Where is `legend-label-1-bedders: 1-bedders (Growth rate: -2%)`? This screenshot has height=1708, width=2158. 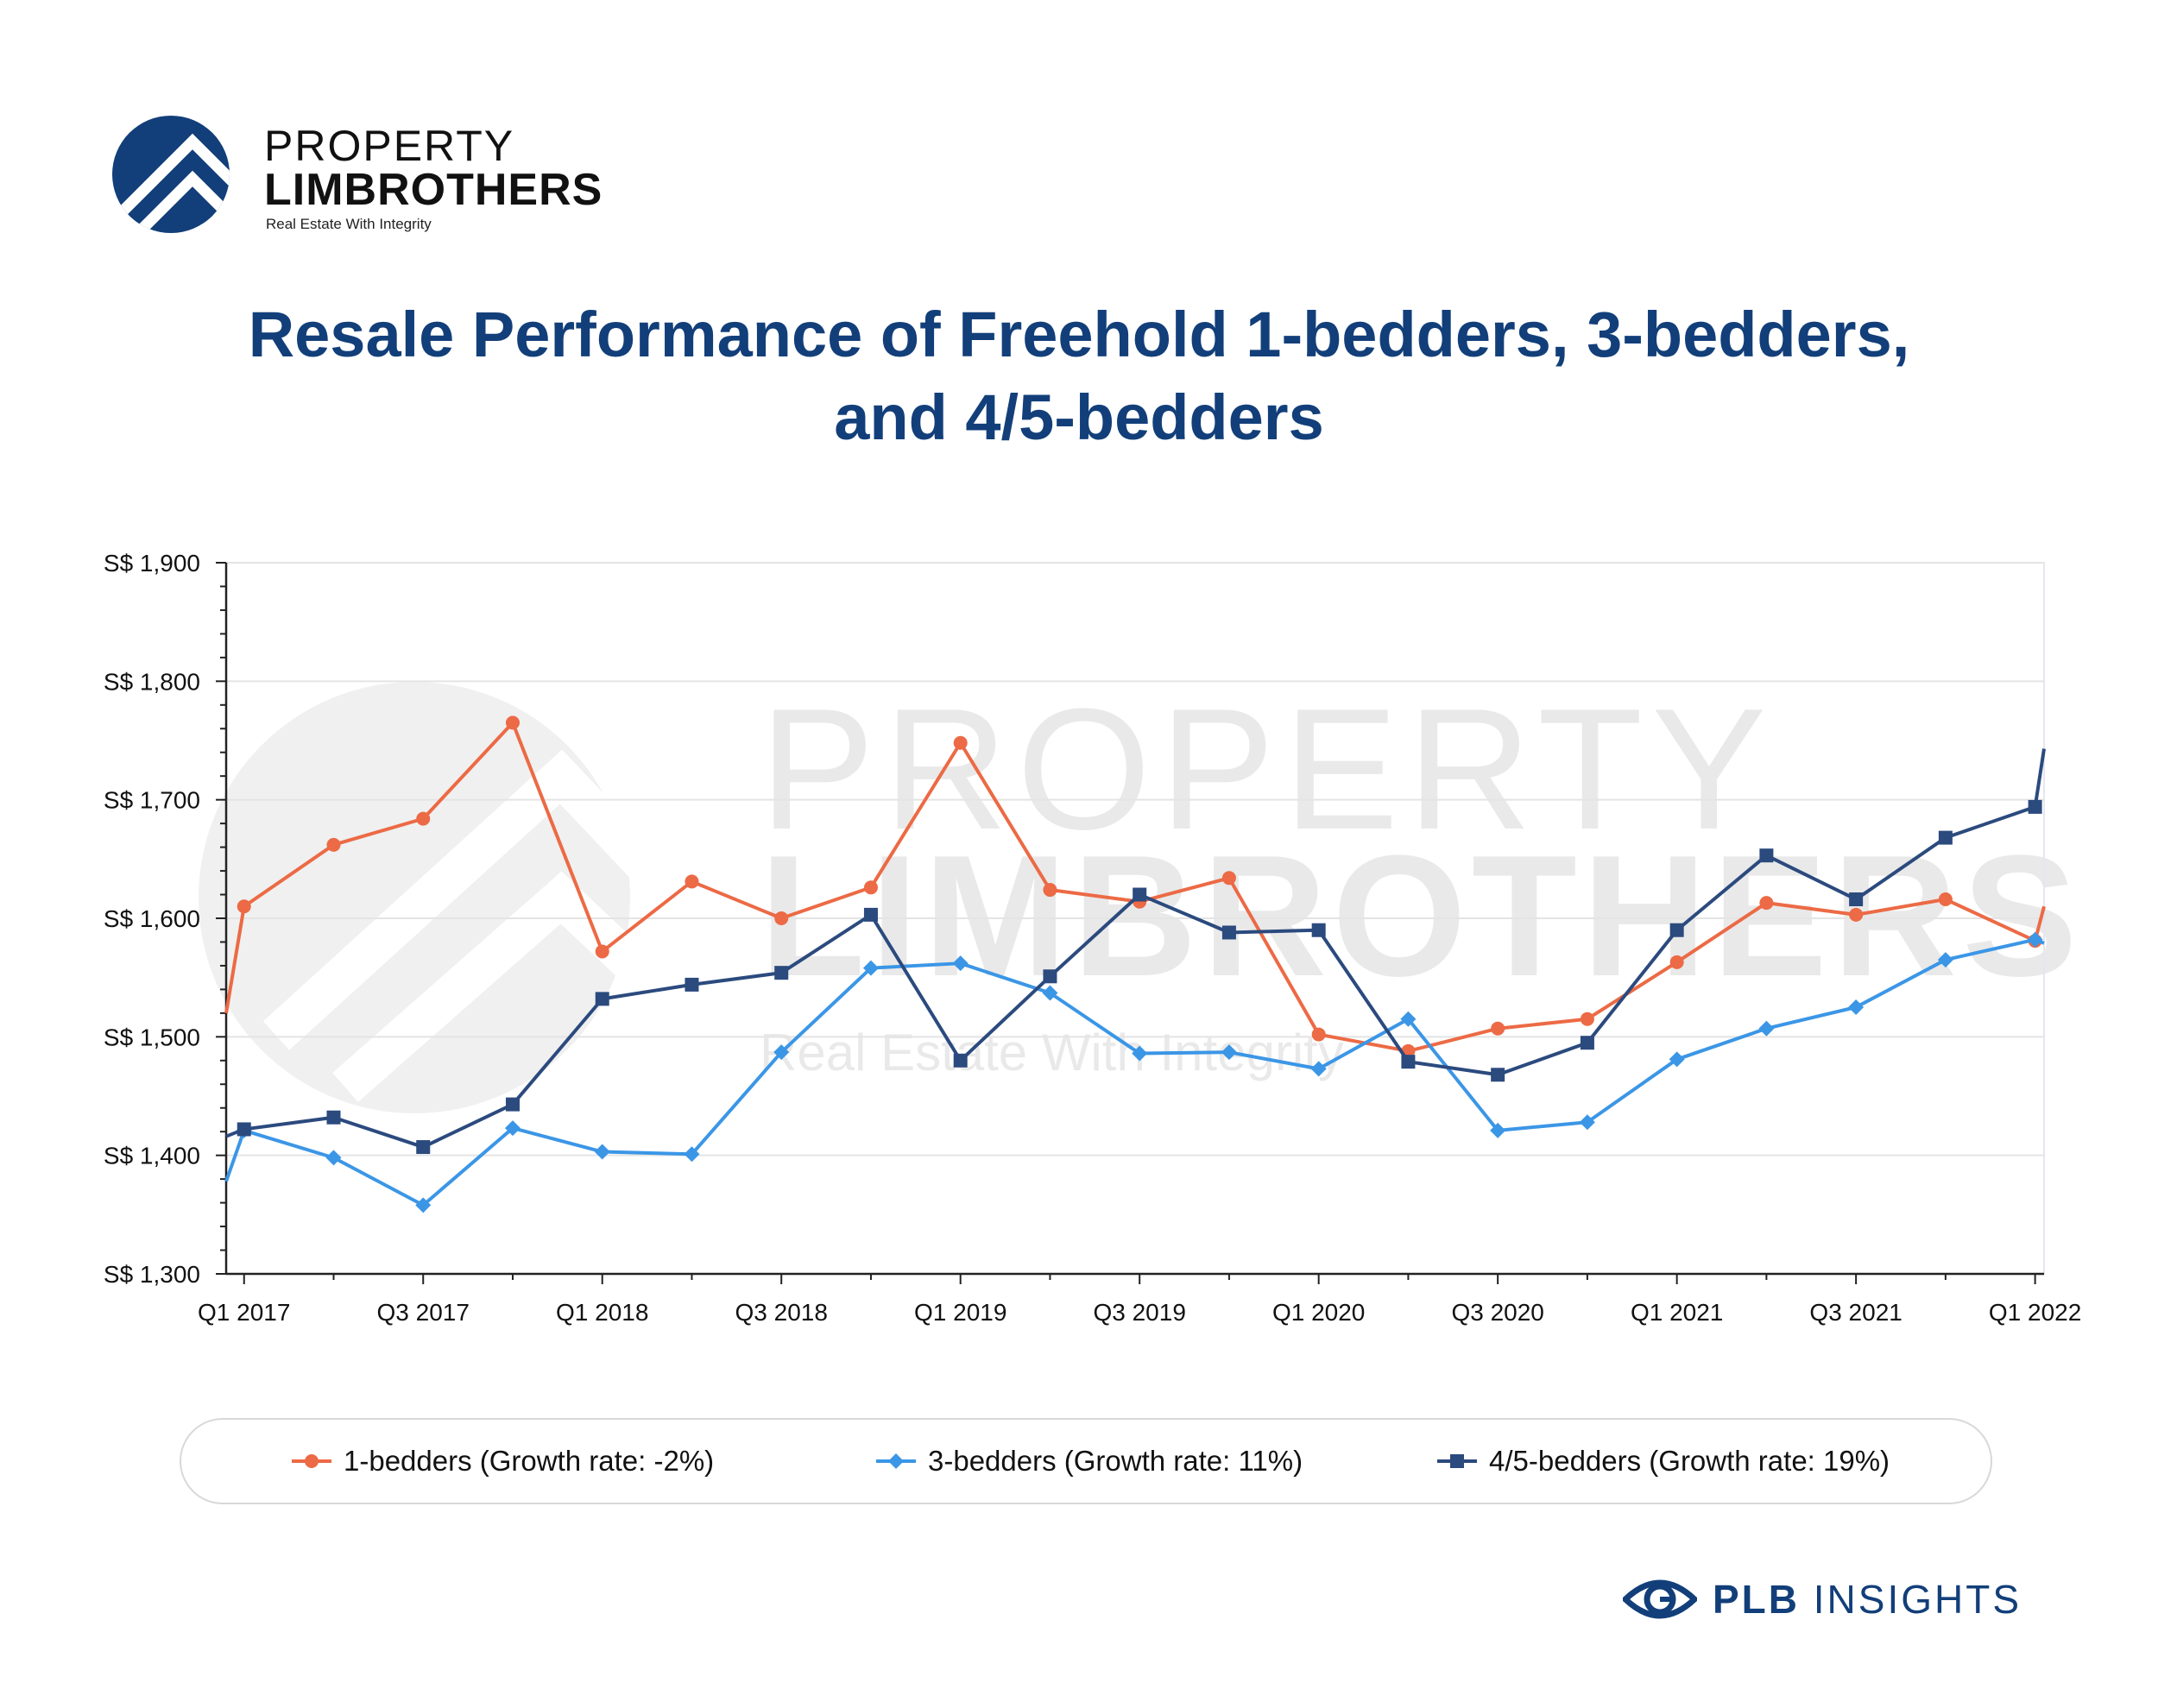
legend-label-1-bedders: 1-bedders (Growth rate: -2%) is located at coordinates (529, 1461).